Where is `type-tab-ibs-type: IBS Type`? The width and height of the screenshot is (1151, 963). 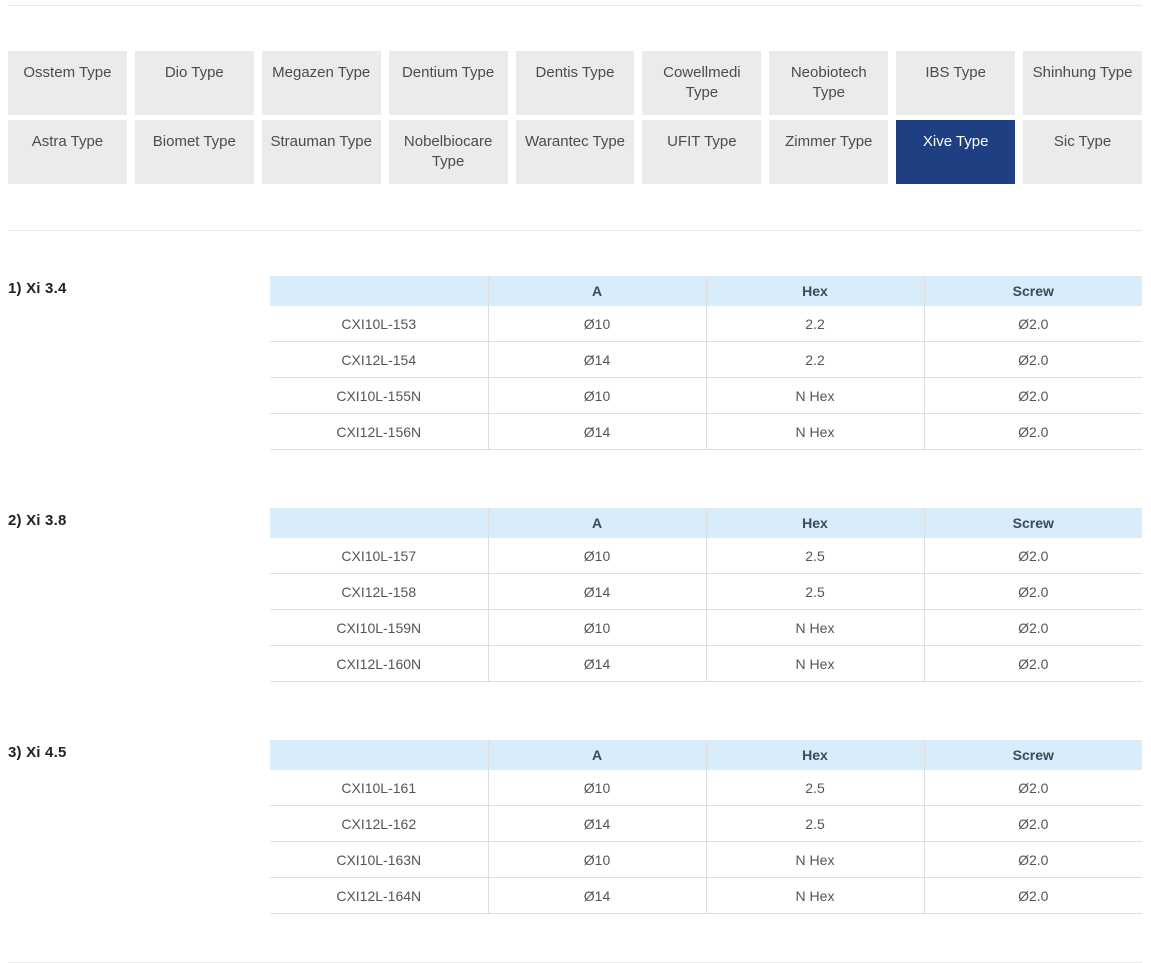 type-tab-ibs-type: IBS Type is located at coordinates (956, 83).